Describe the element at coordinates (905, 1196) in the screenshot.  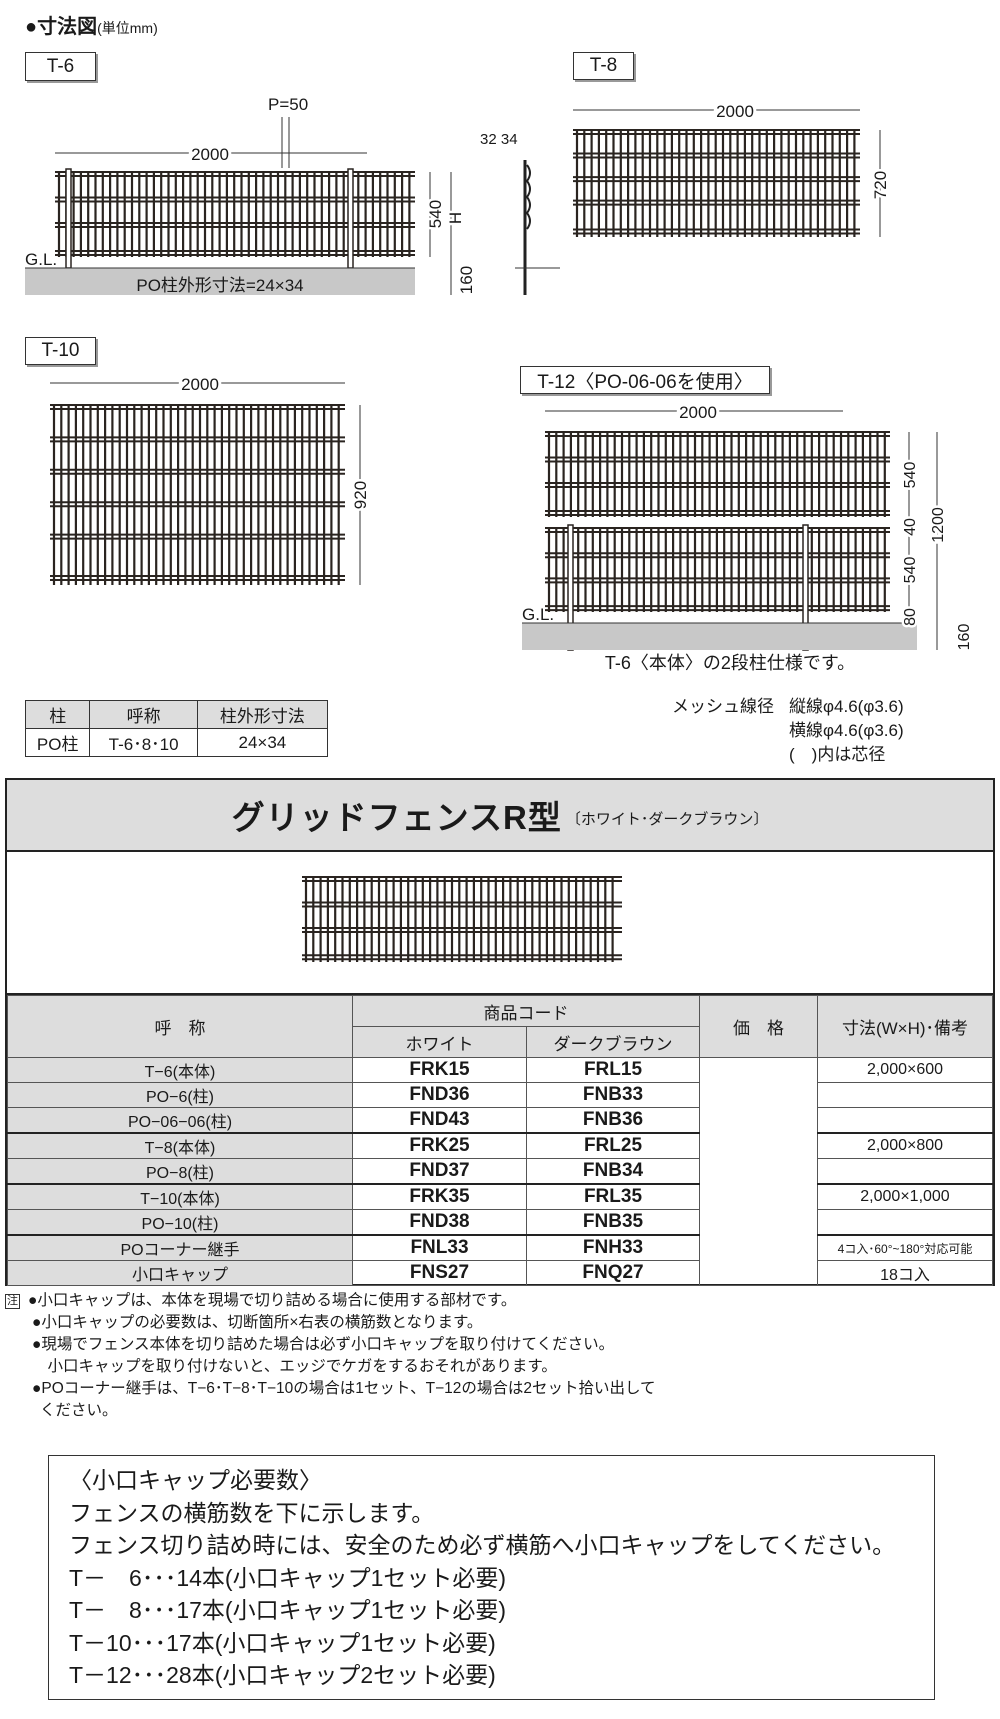
I see `cell-size: 2,000×1,000` at that location.